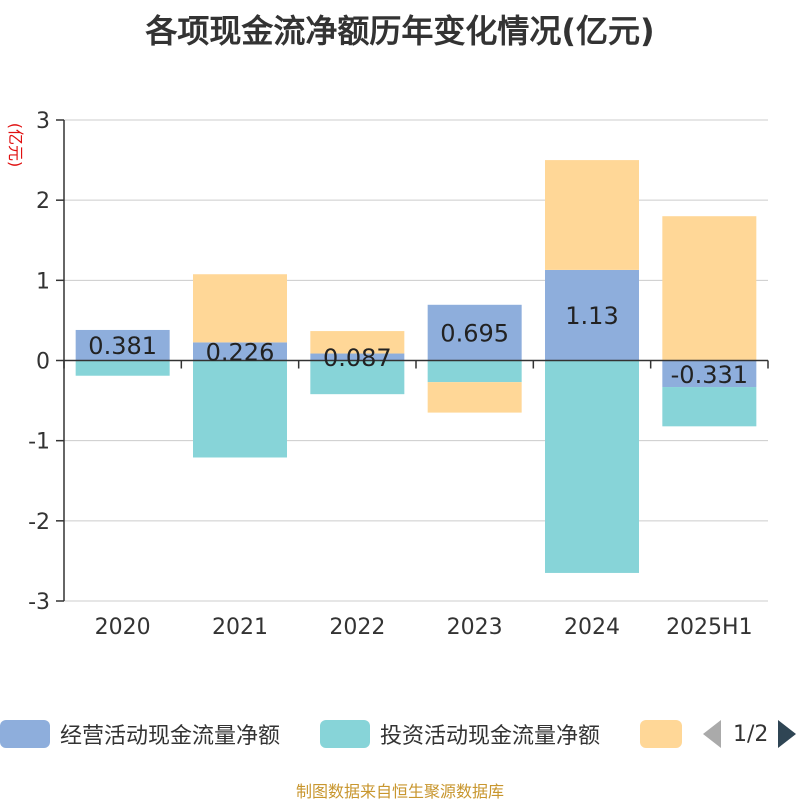  Describe the element at coordinates (43, 281) in the screenshot. I see `y-tick-label: 1` at that location.